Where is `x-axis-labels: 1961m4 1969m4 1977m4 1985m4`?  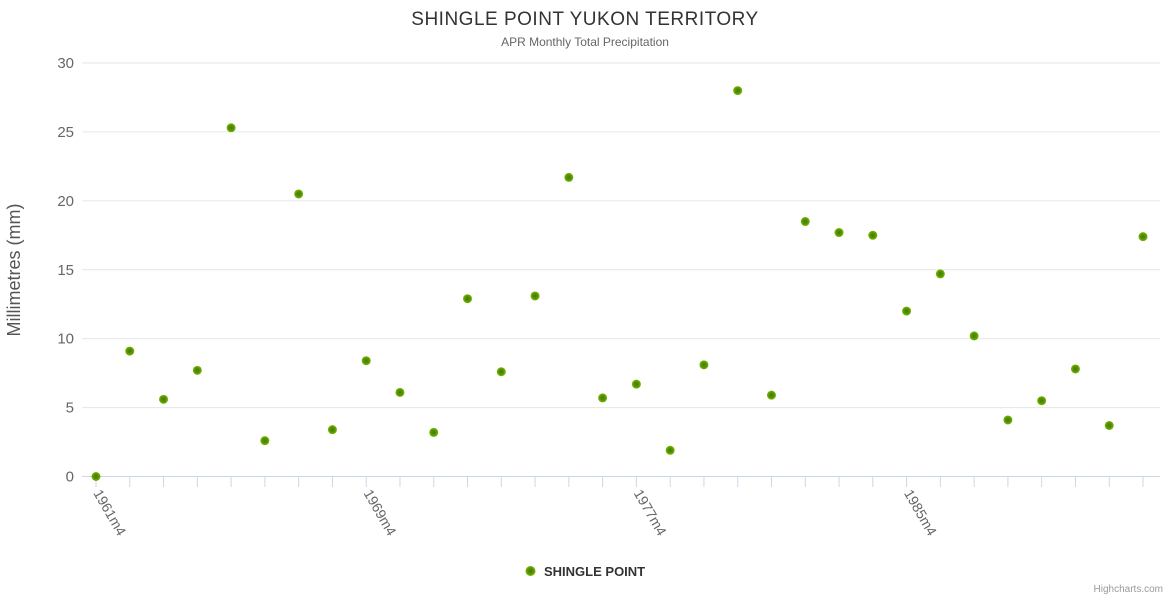
x-axis-labels: 1961m4 1969m4 1977m4 1985m4 is located at coordinates (515, 513).